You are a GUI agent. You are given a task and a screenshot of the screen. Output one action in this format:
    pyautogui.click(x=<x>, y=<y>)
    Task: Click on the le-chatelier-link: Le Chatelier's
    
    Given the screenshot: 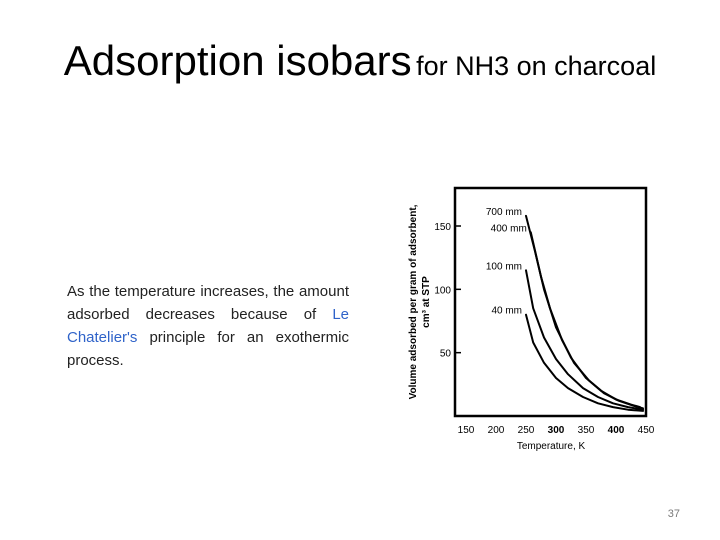 What is the action you would take?
    pyautogui.click(x=208, y=326)
    